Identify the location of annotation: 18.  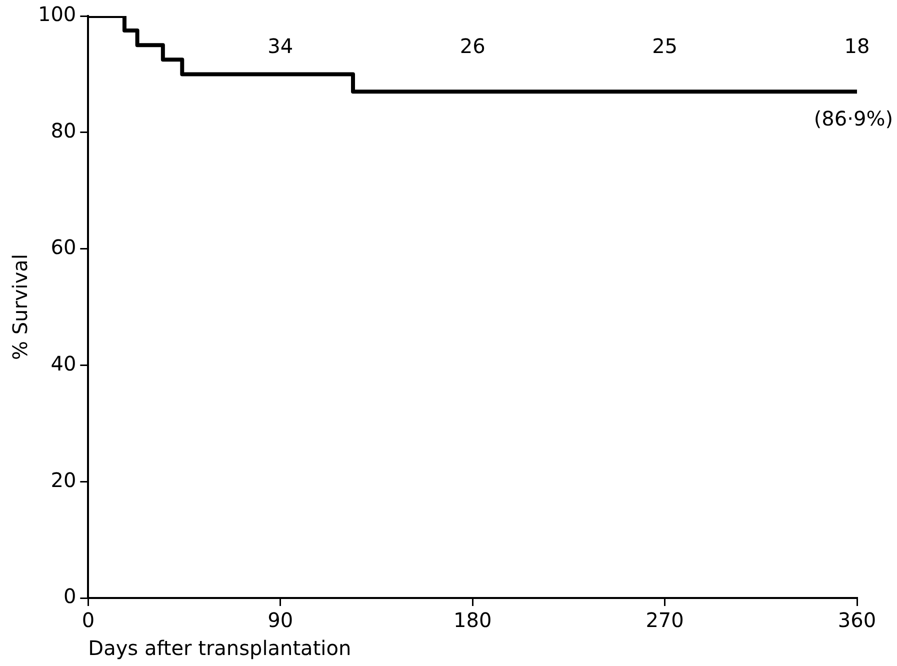
(857, 46).